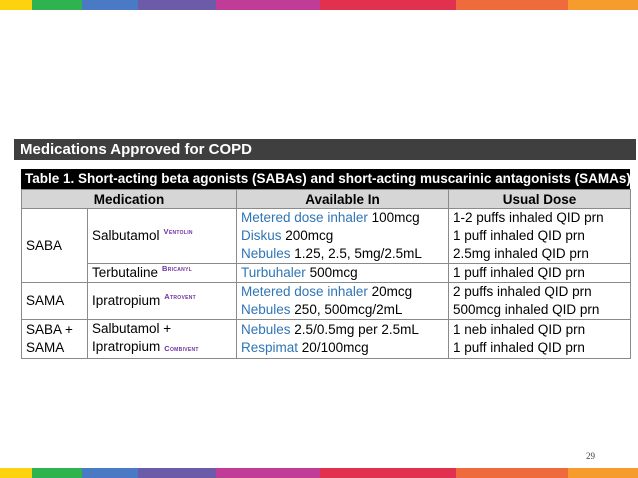 This screenshot has width=638, height=478. What do you see at coordinates (126, 235) in the screenshot?
I see `drug-name: Salbutamol` at bounding box center [126, 235].